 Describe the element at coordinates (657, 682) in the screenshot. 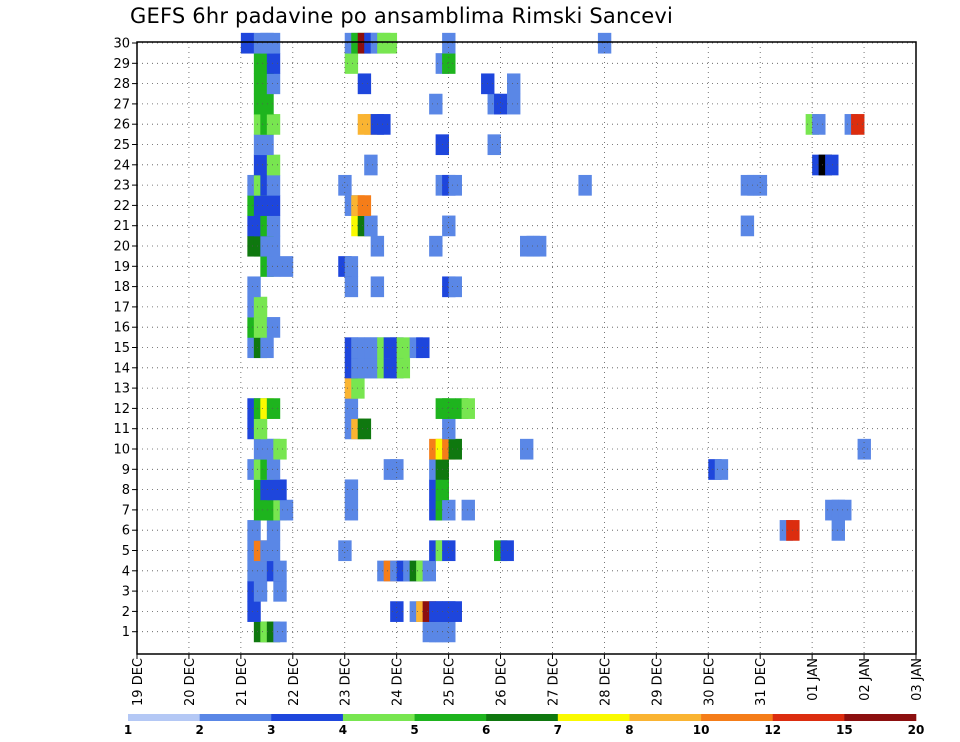

I see `x-tick-label: 29 DEC` at that location.